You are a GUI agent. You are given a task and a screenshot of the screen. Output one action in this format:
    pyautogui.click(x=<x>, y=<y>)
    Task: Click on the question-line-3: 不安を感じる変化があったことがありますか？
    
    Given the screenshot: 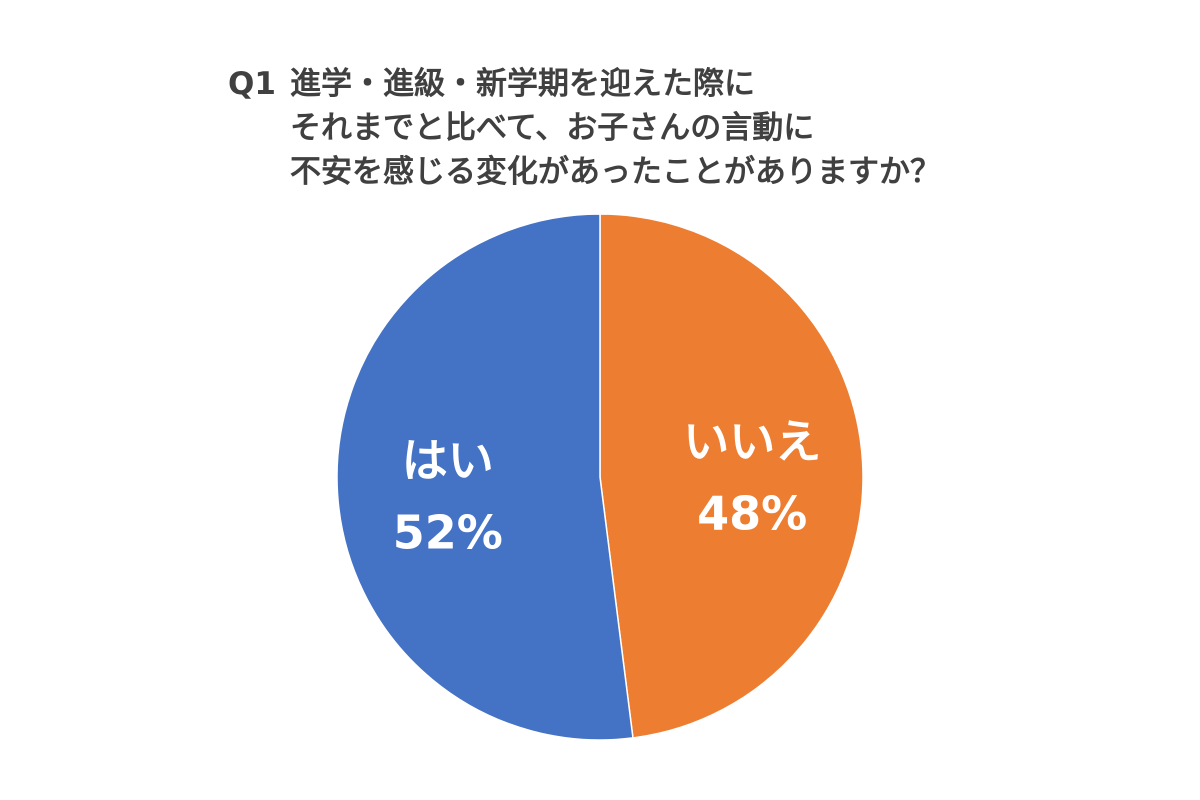 What is the action you would take?
    pyautogui.click(x=615, y=172)
    